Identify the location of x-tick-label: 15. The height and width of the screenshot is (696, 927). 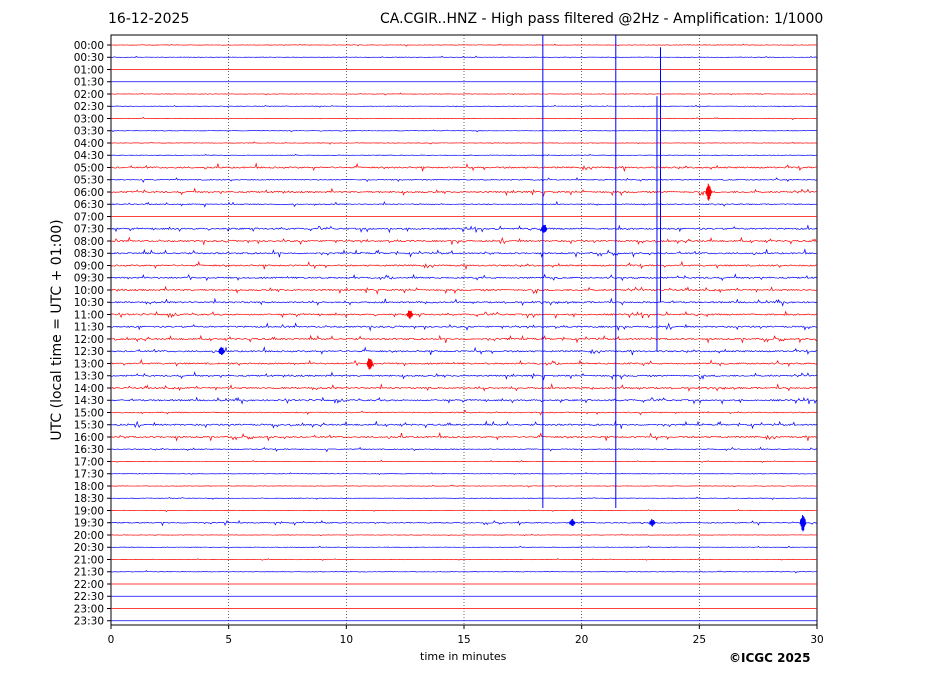
(463, 640).